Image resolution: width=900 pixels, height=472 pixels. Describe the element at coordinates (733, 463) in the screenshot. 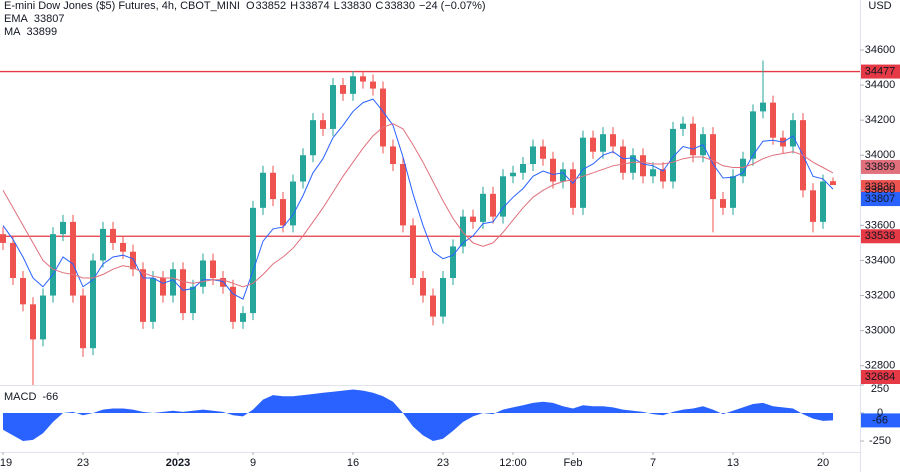

I see `x-tick-label: 13` at that location.